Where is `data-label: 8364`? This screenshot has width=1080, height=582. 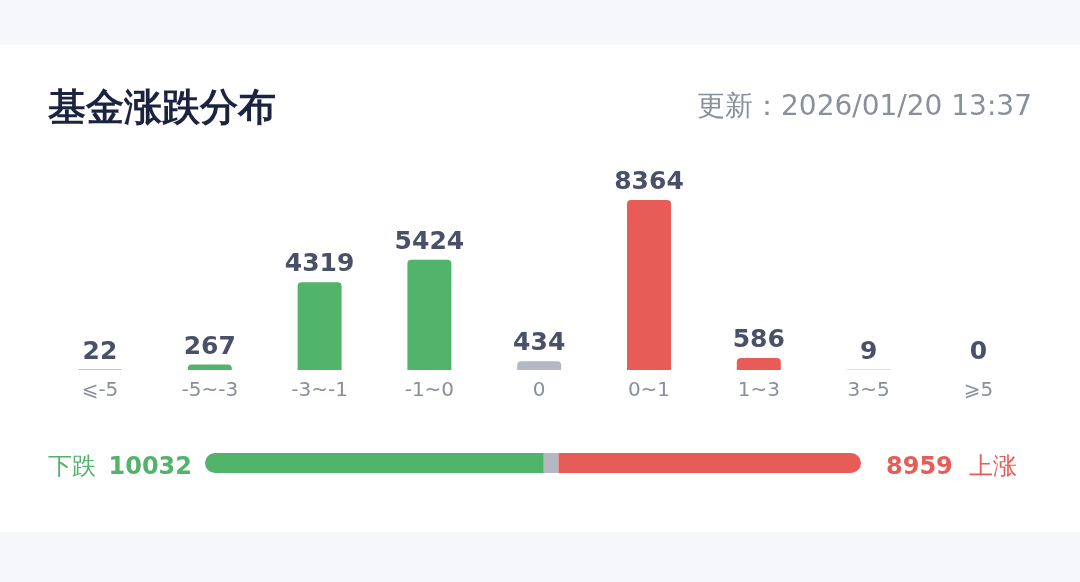 data-label: 8364 is located at coordinates (649, 180).